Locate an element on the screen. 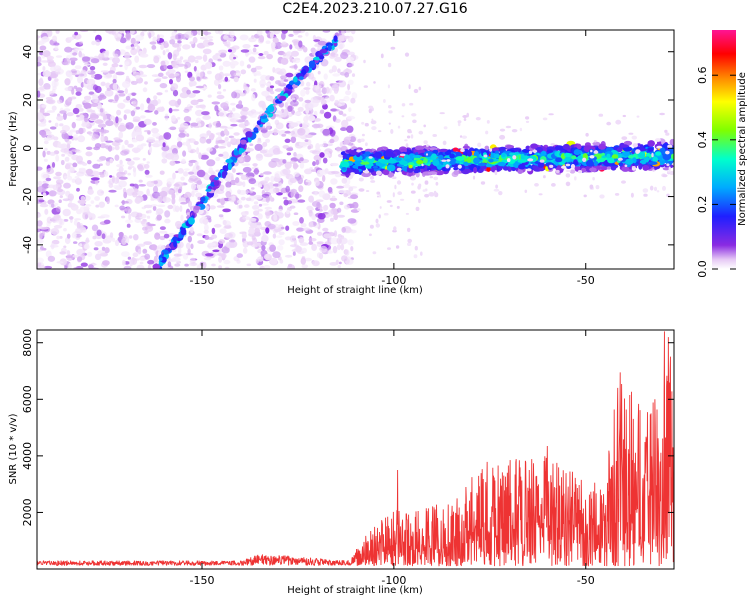 Image resolution: width=750 pixels, height=600 pixels. colorbar-tick-label: 0.0 is located at coordinates (702, 269).